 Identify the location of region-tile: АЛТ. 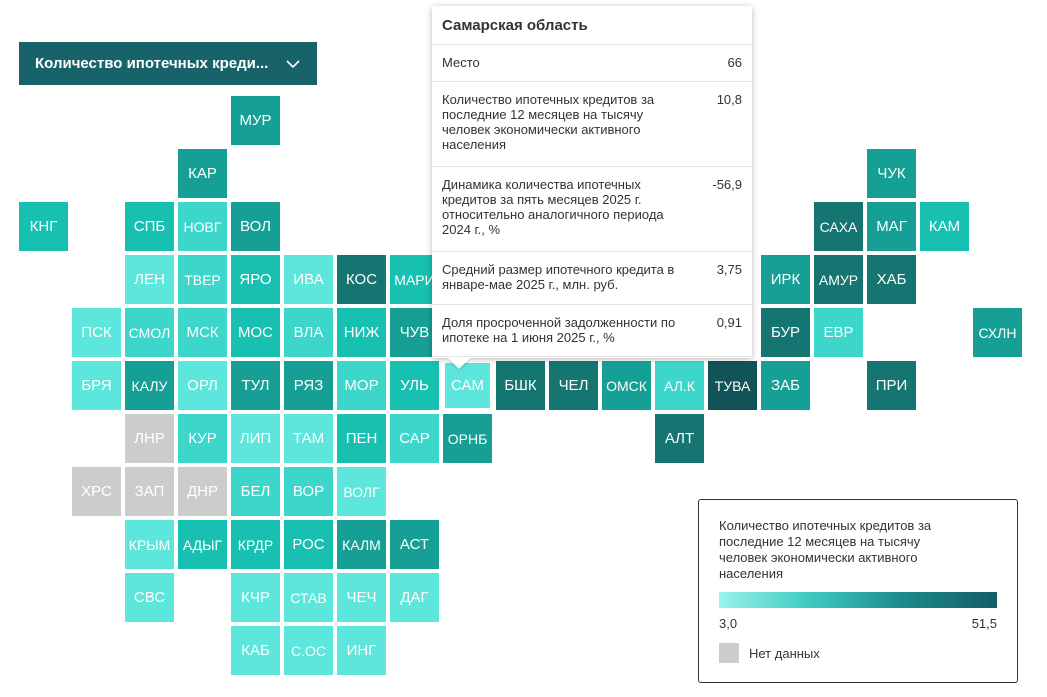
(679, 438).